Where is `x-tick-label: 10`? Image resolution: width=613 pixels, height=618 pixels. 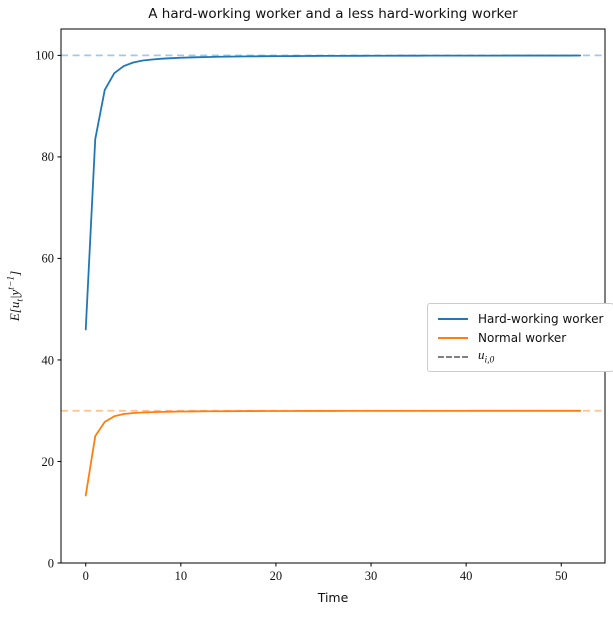
x-tick-label: 10 is located at coordinates (181, 576).